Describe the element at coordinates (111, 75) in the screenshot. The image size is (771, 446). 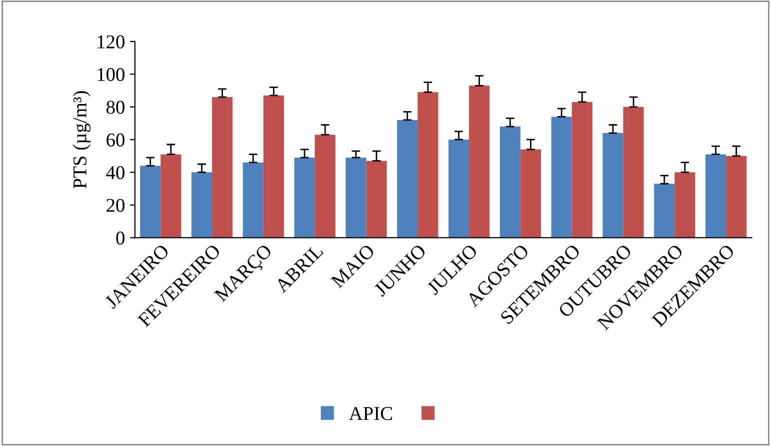
I see `y-tick-label: 100` at that location.